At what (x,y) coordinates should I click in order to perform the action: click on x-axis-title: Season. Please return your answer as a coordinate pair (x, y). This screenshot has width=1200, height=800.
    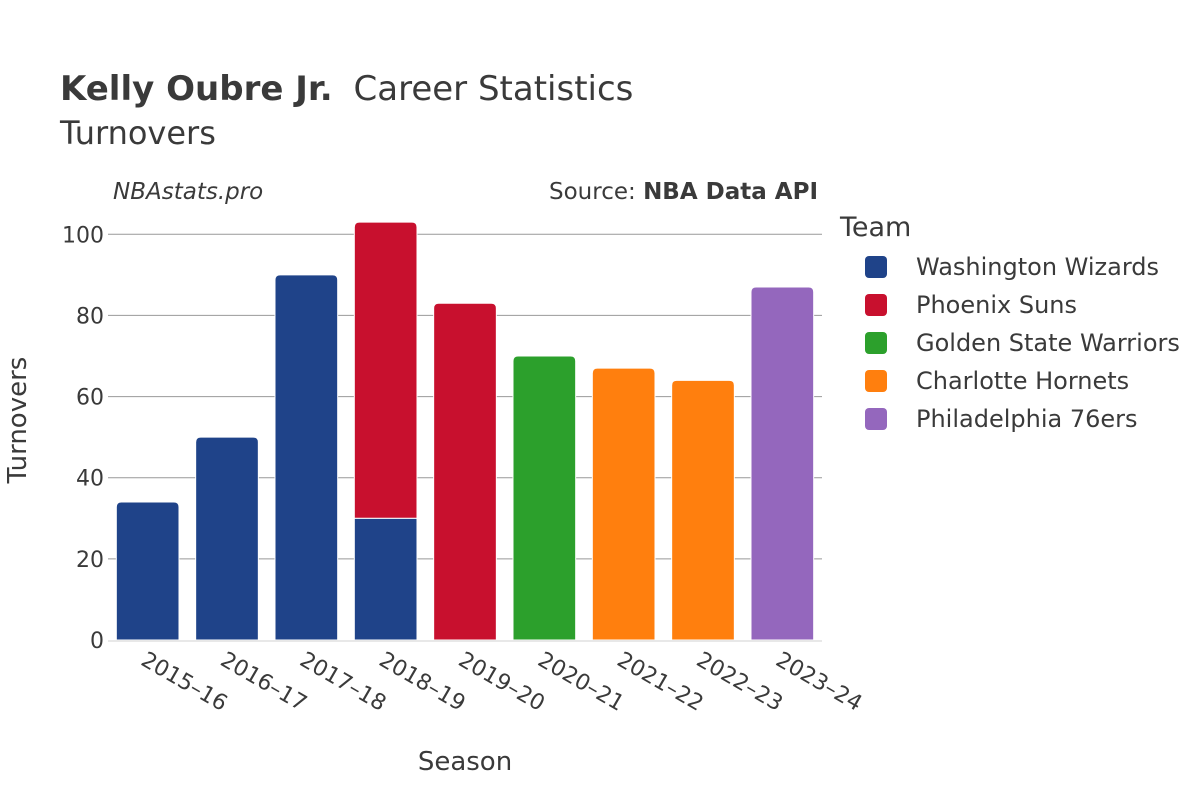
    Looking at the image, I should click on (465, 762).